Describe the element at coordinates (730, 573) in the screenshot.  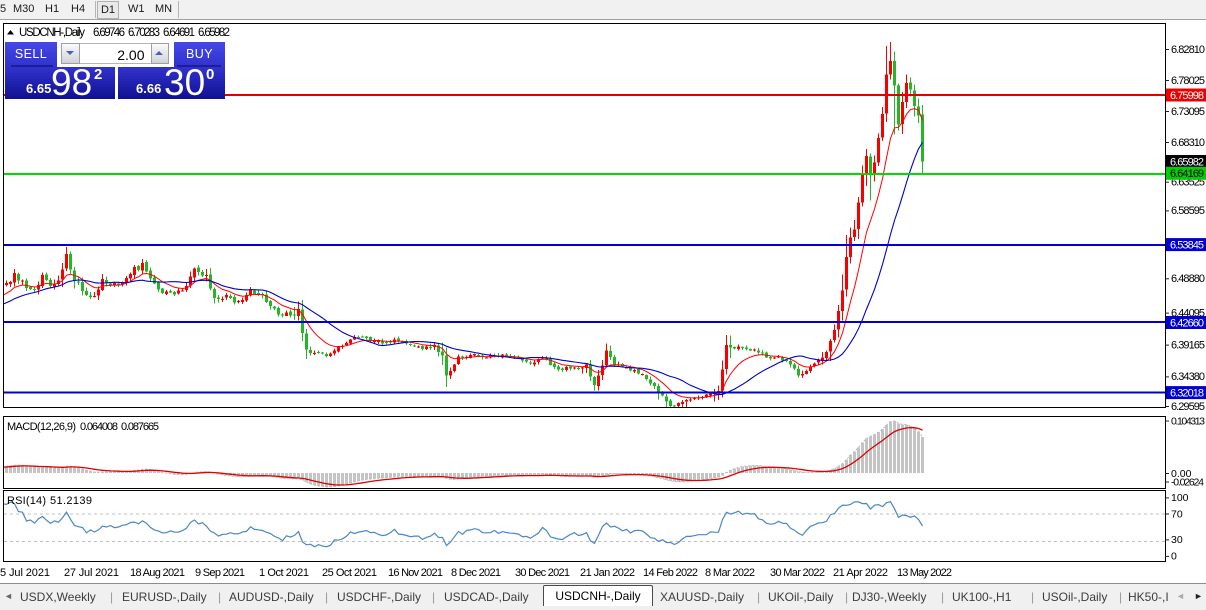
I see `svg-text: 8 Mar 2022` at that location.